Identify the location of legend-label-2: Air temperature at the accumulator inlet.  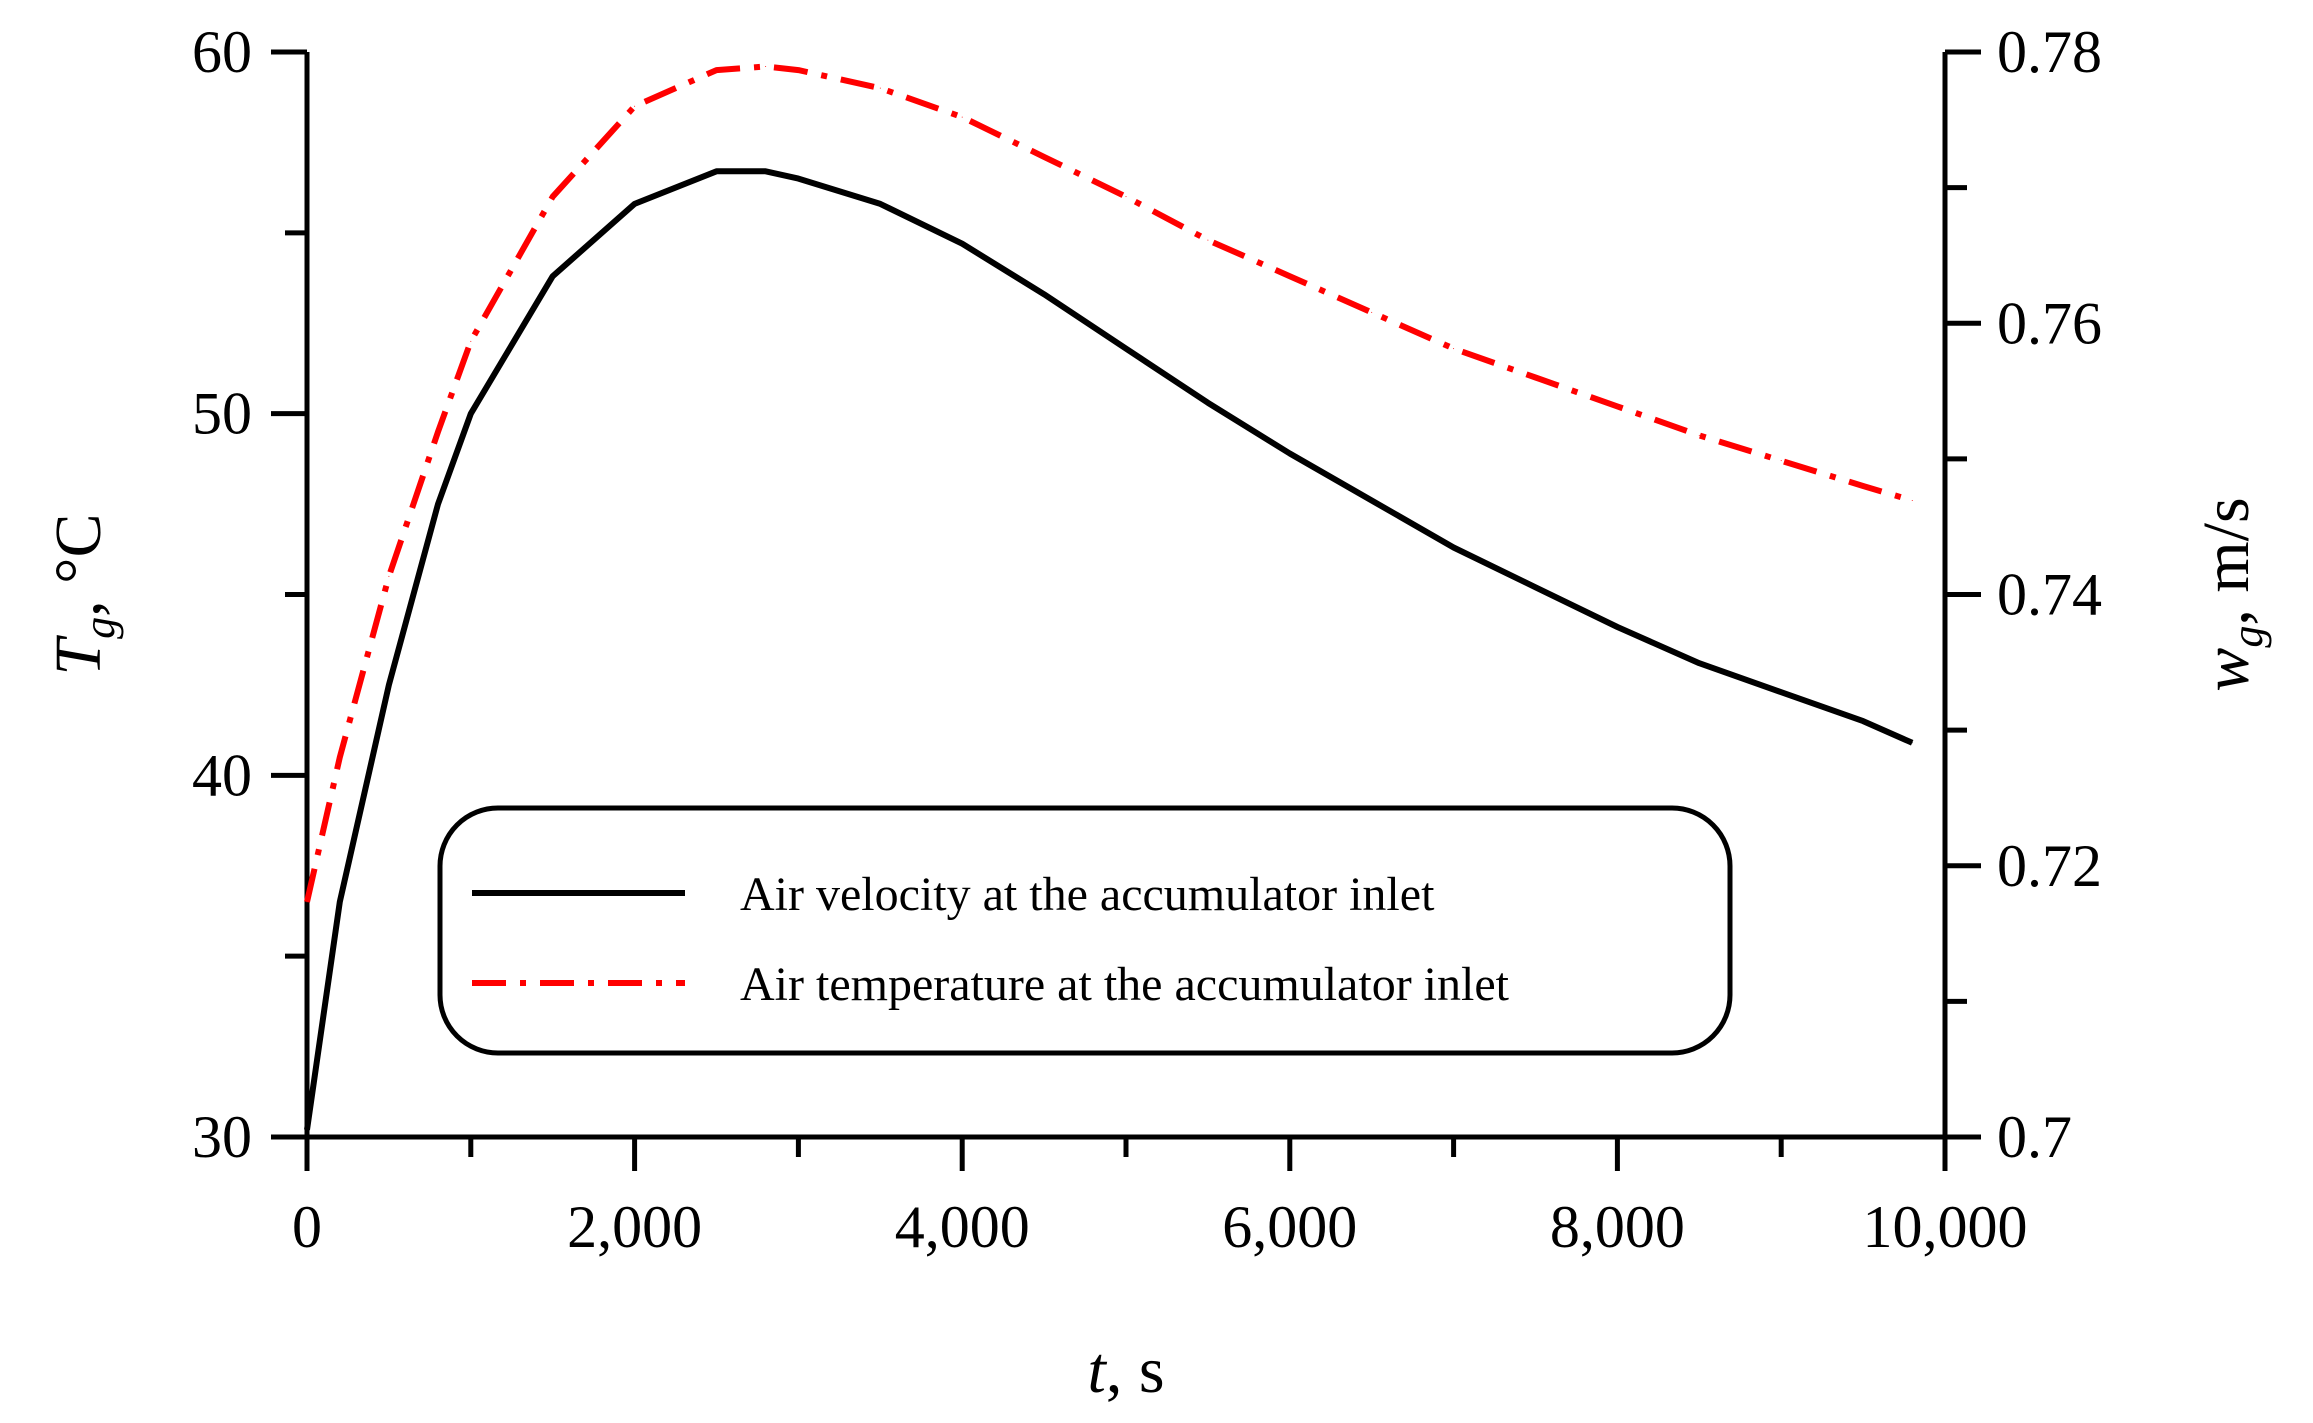
(1125, 984).